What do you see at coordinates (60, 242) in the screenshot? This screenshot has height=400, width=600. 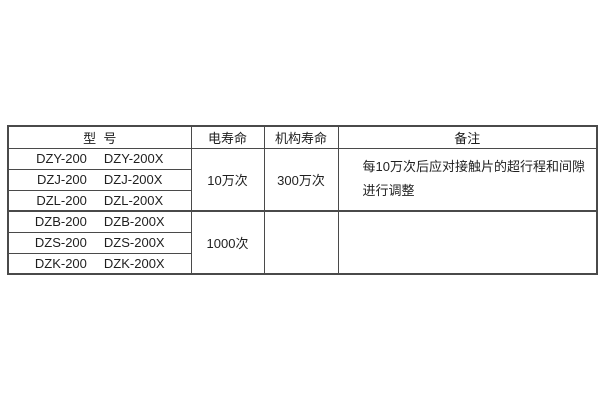 I see `model-primary: DZS-200` at bounding box center [60, 242].